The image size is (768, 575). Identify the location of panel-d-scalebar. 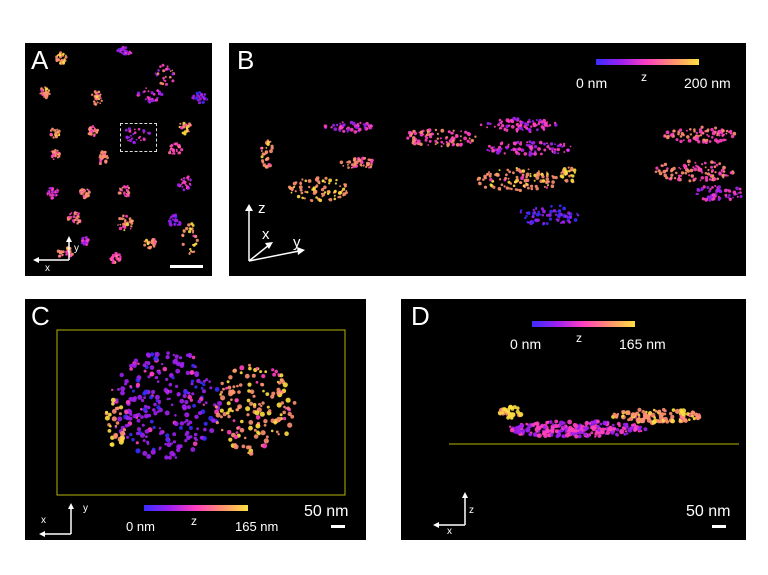
(719, 526).